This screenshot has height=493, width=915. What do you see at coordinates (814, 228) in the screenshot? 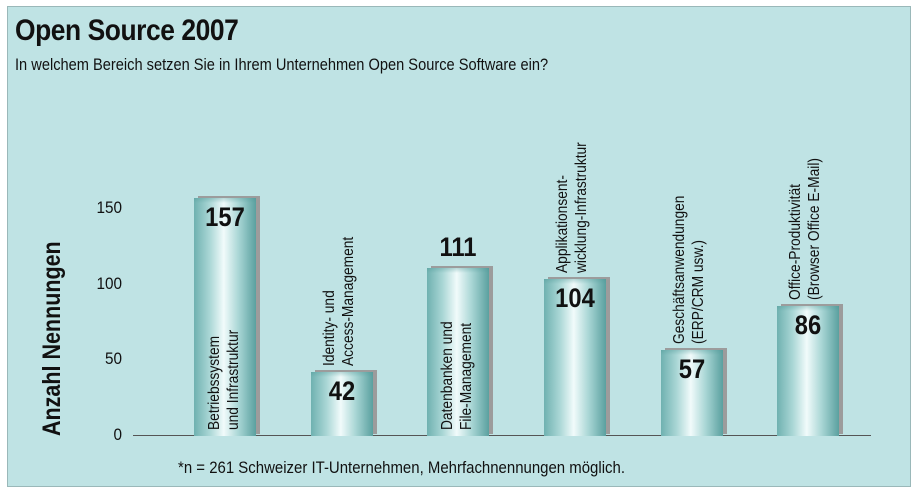
I see `bar-category-label: (Browser Office E-Mail)` at bounding box center [814, 228].